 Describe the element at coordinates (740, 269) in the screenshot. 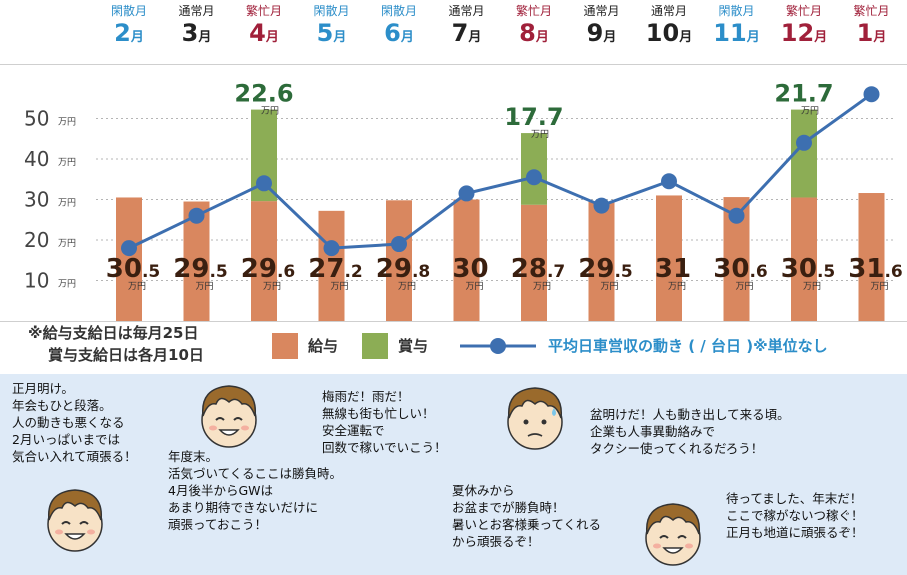

I see `salary-value-label: 30.6` at that location.